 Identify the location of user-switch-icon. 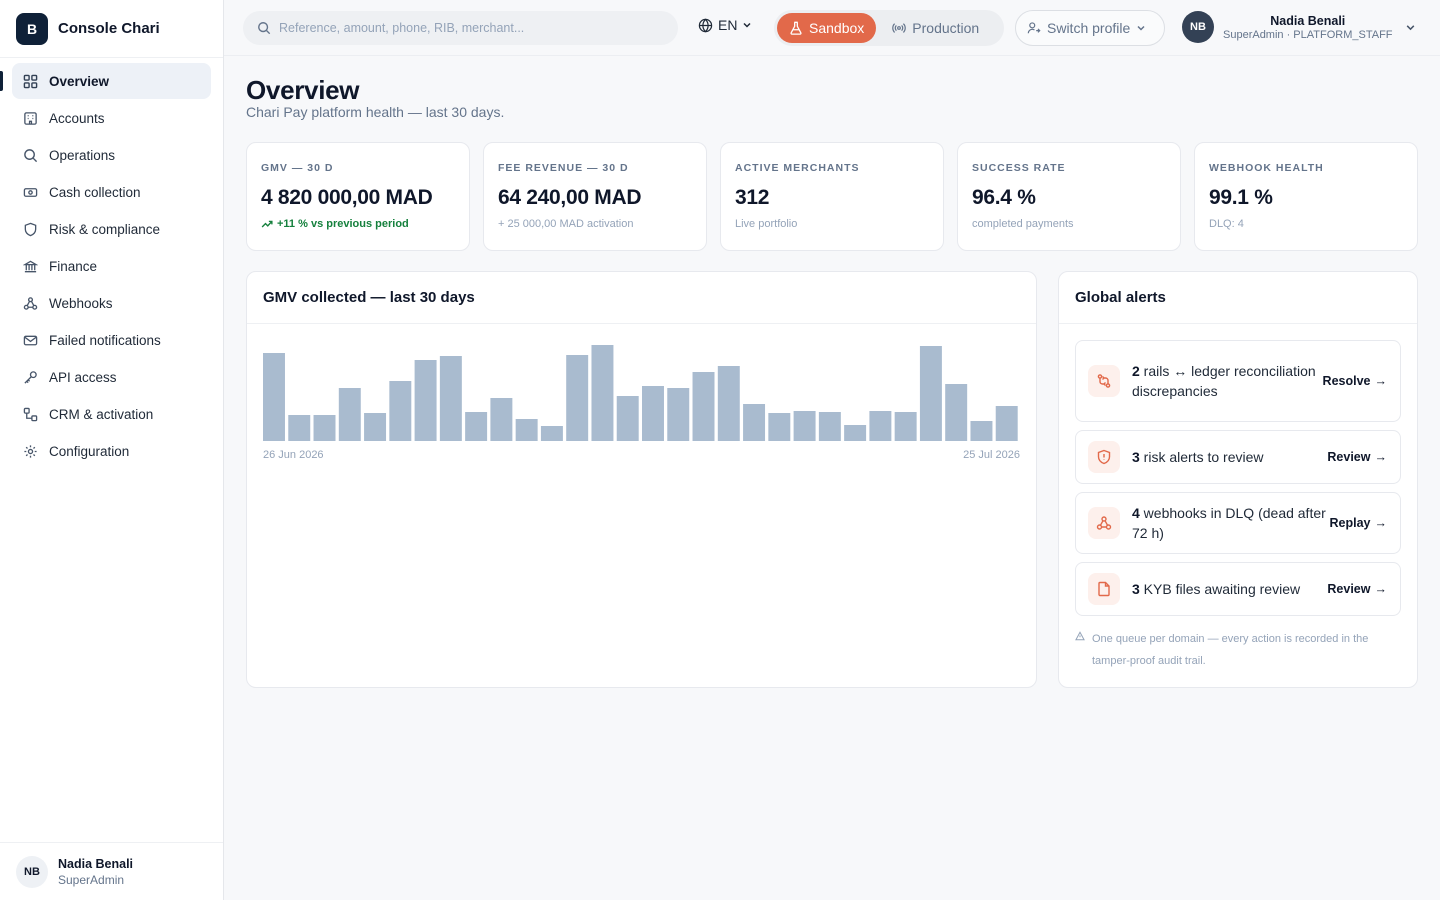
(1034, 28).